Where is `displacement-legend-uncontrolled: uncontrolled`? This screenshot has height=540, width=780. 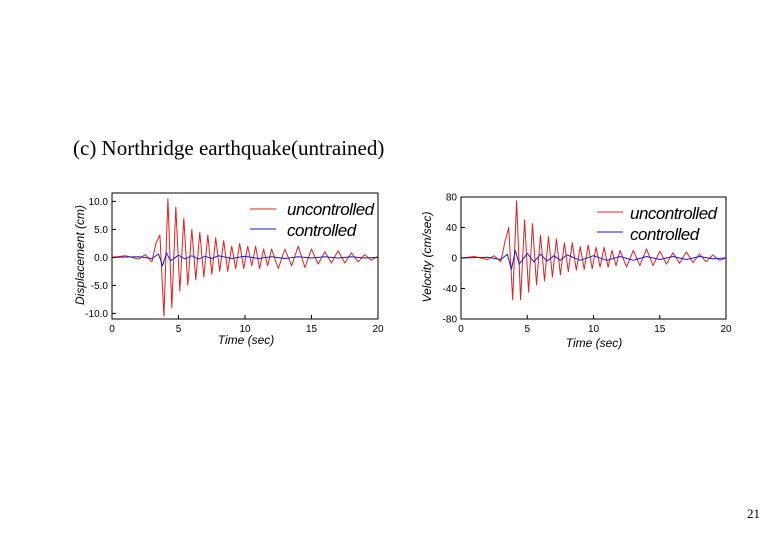 displacement-legend-uncontrolled: uncontrolled is located at coordinates (331, 209).